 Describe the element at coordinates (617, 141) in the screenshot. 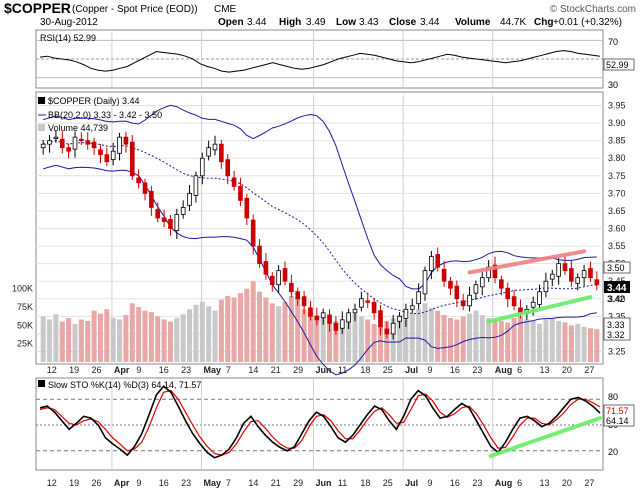

I see `price-tick-label: 3.85` at that location.